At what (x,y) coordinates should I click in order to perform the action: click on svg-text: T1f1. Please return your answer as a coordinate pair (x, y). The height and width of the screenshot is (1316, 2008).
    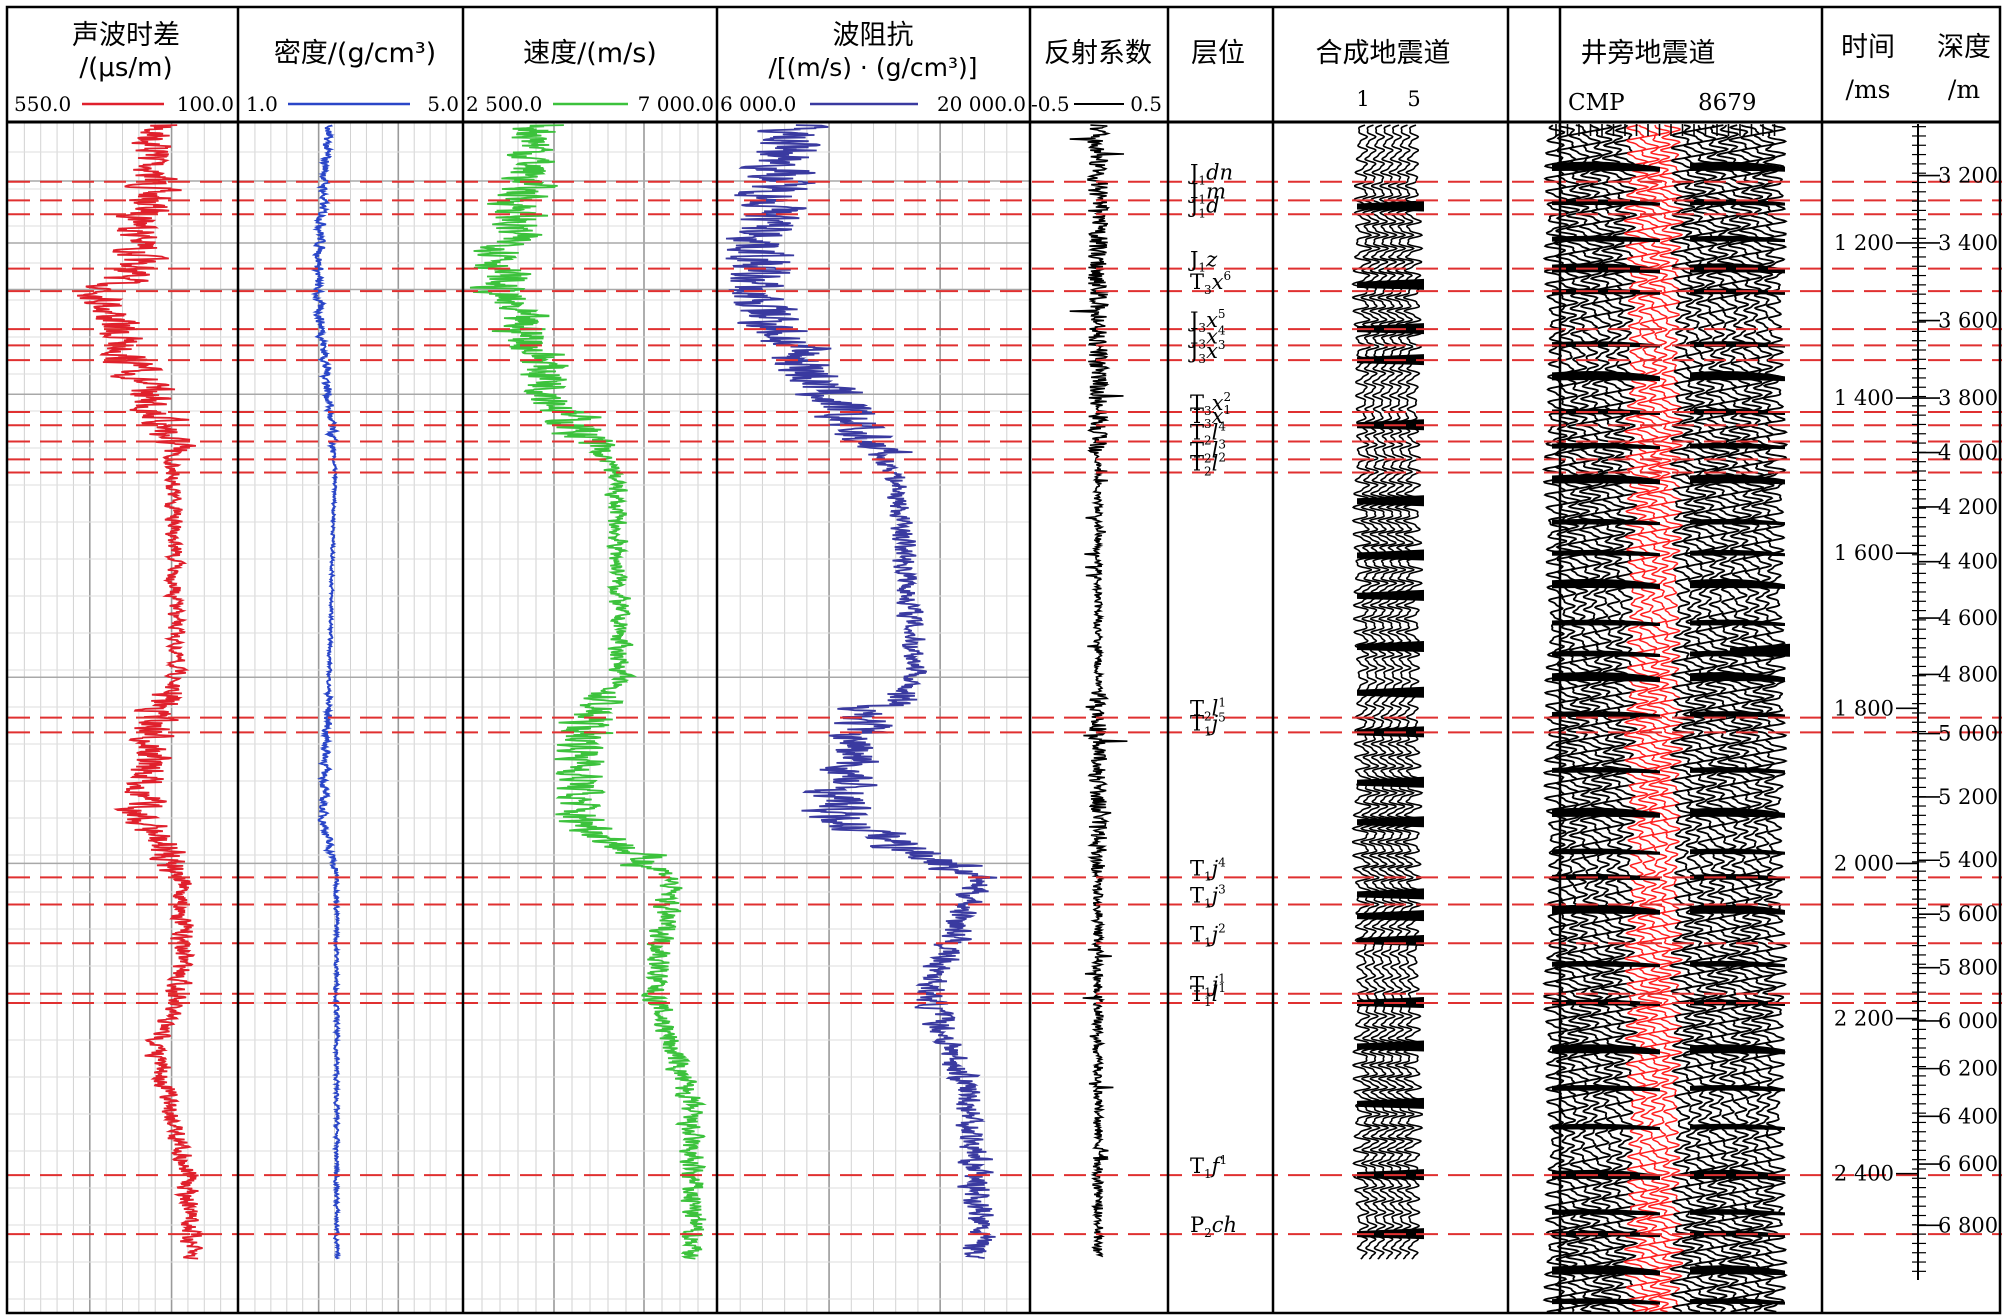
    Looking at the image, I should click on (1208, 1167).